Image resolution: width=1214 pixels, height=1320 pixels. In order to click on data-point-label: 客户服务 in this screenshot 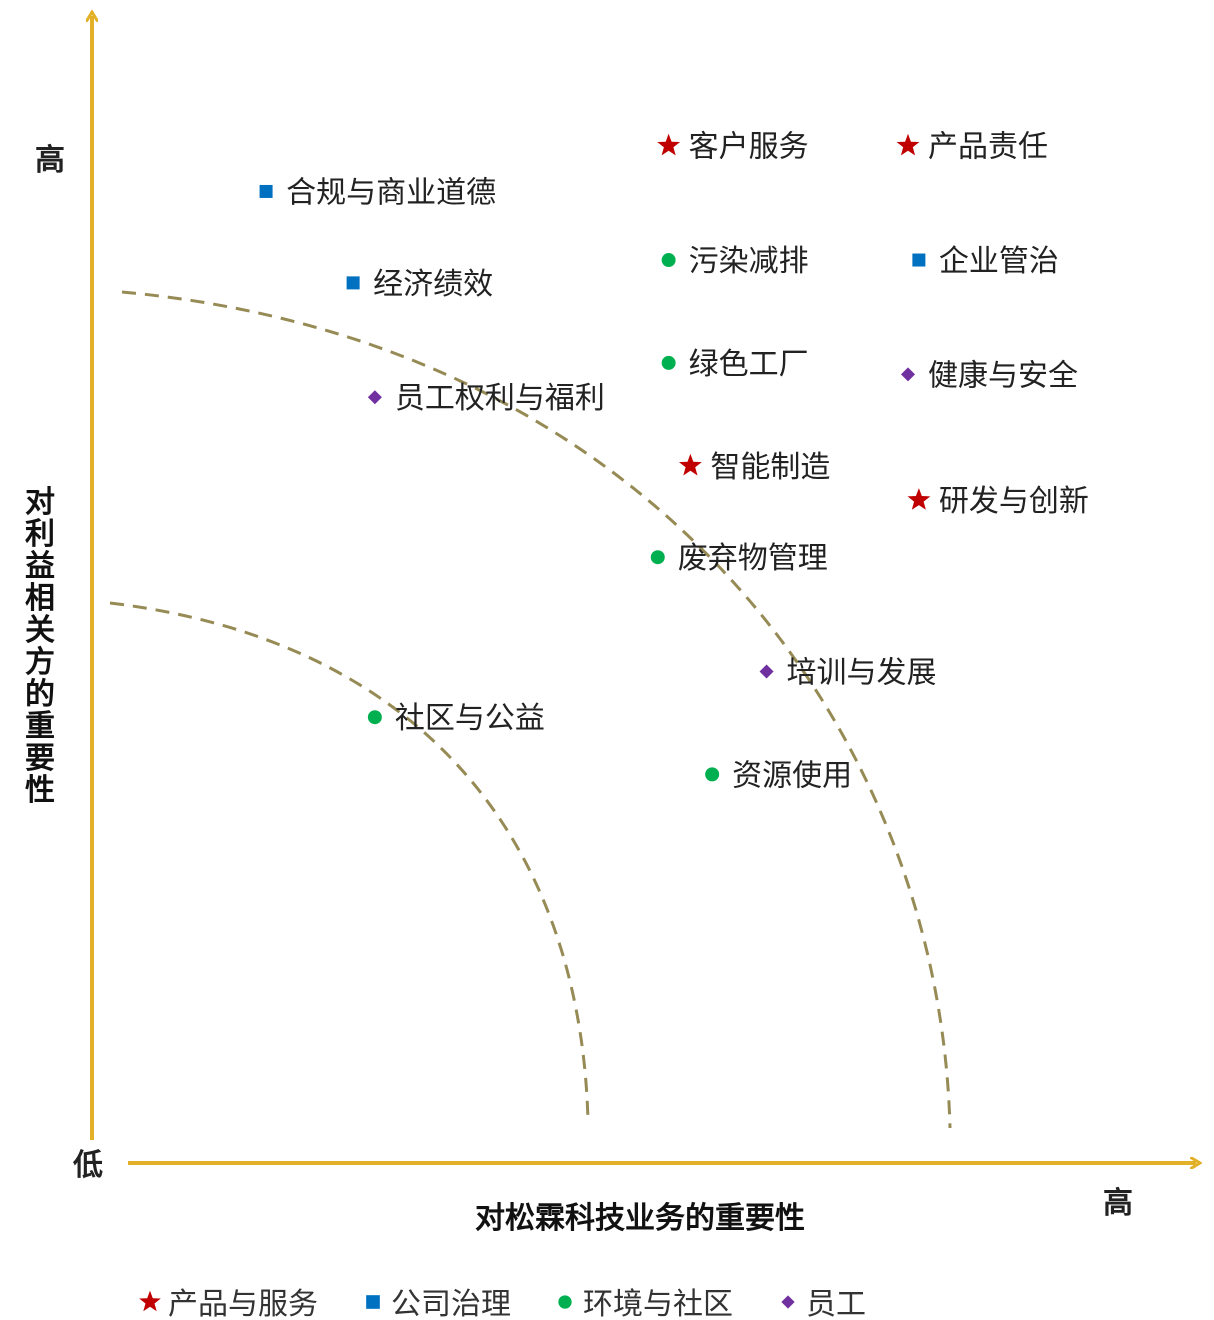, I will do `click(749, 147)`.